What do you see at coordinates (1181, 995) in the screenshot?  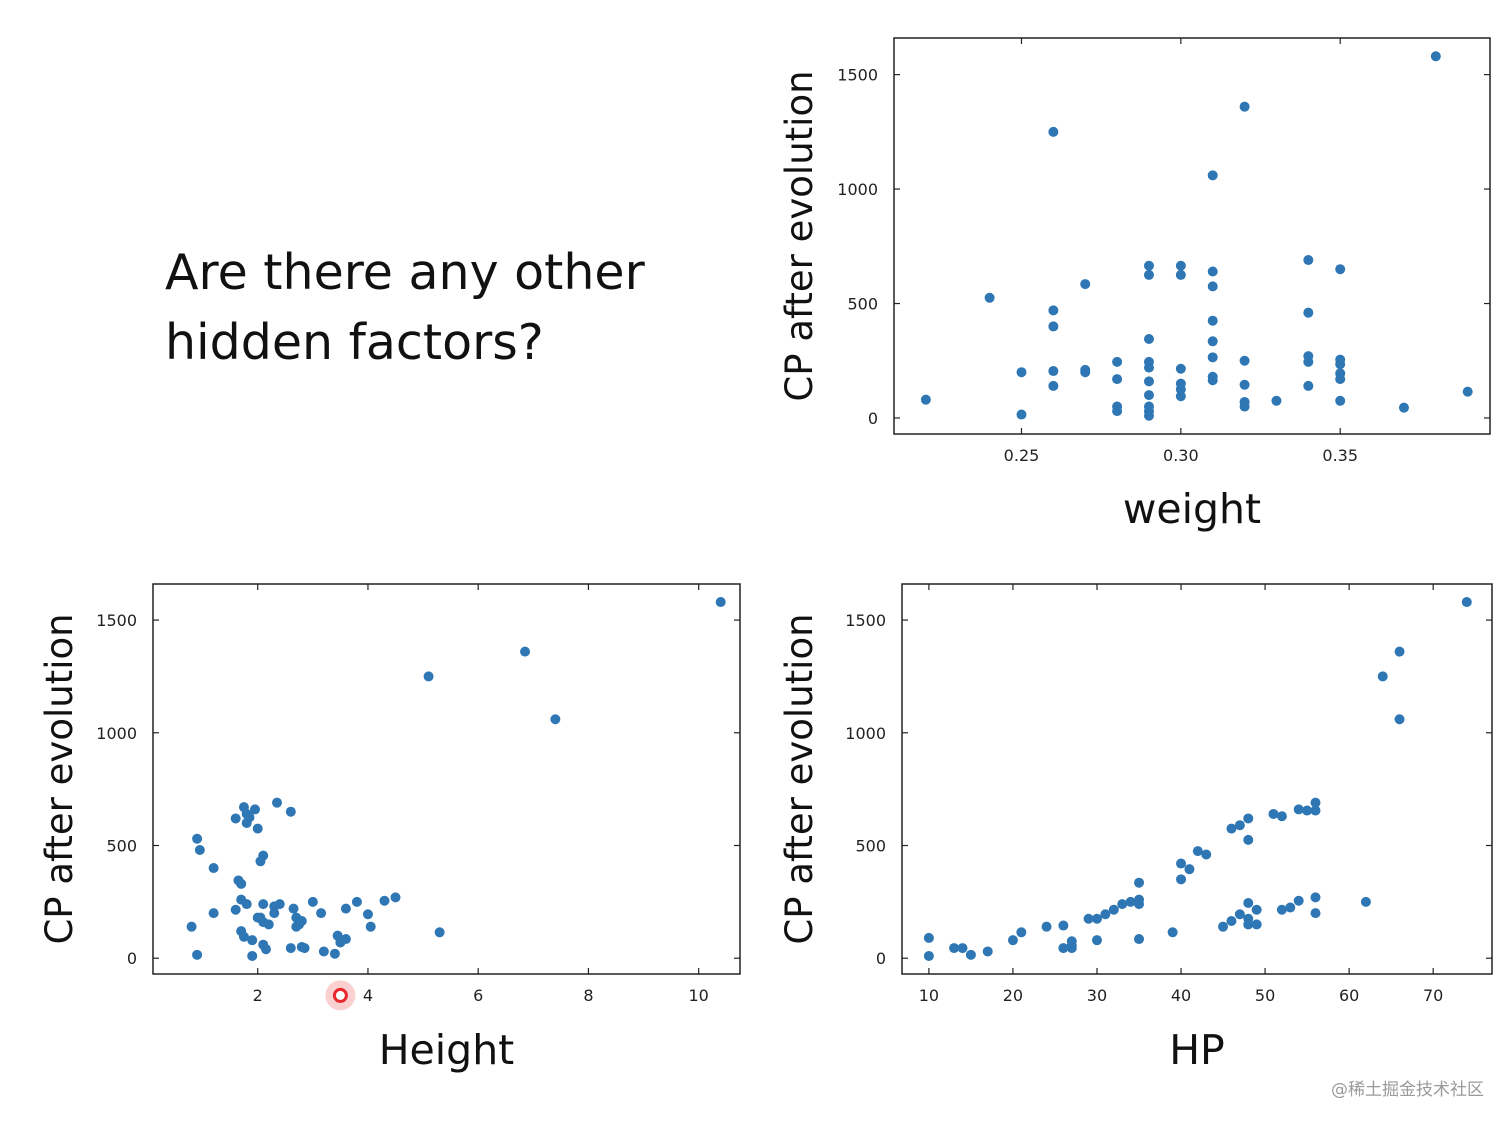 I see `x-tick-label: 40` at bounding box center [1181, 995].